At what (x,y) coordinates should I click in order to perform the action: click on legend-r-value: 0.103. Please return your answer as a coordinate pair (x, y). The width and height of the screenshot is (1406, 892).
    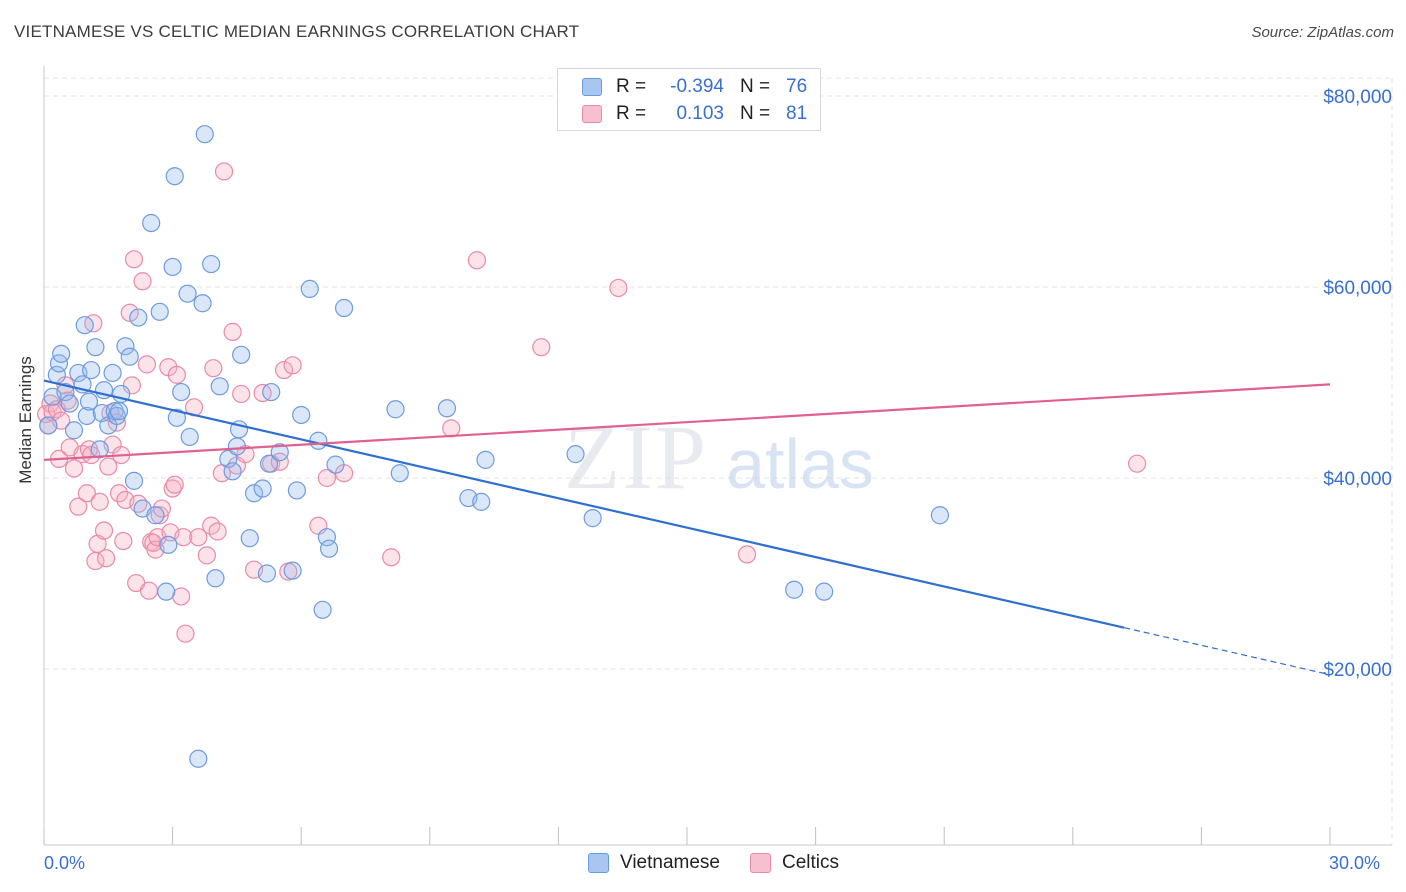
    Looking at the image, I should click on (700, 113).